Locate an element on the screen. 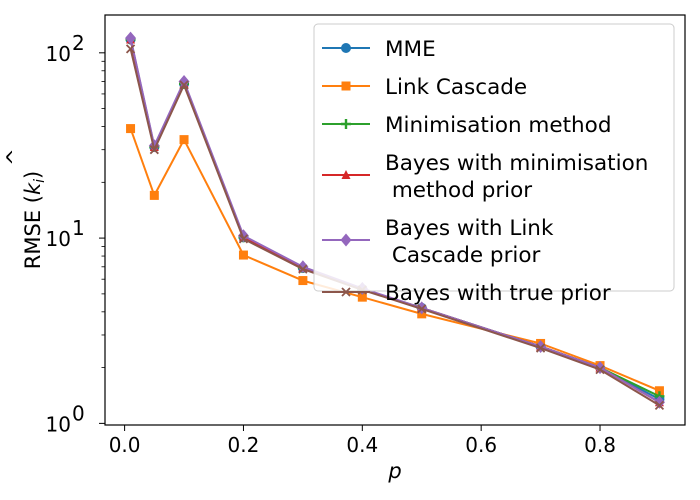 The image size is (700, 500). x-tick-label-4: 0.8 is located at coordinates (600, 445).